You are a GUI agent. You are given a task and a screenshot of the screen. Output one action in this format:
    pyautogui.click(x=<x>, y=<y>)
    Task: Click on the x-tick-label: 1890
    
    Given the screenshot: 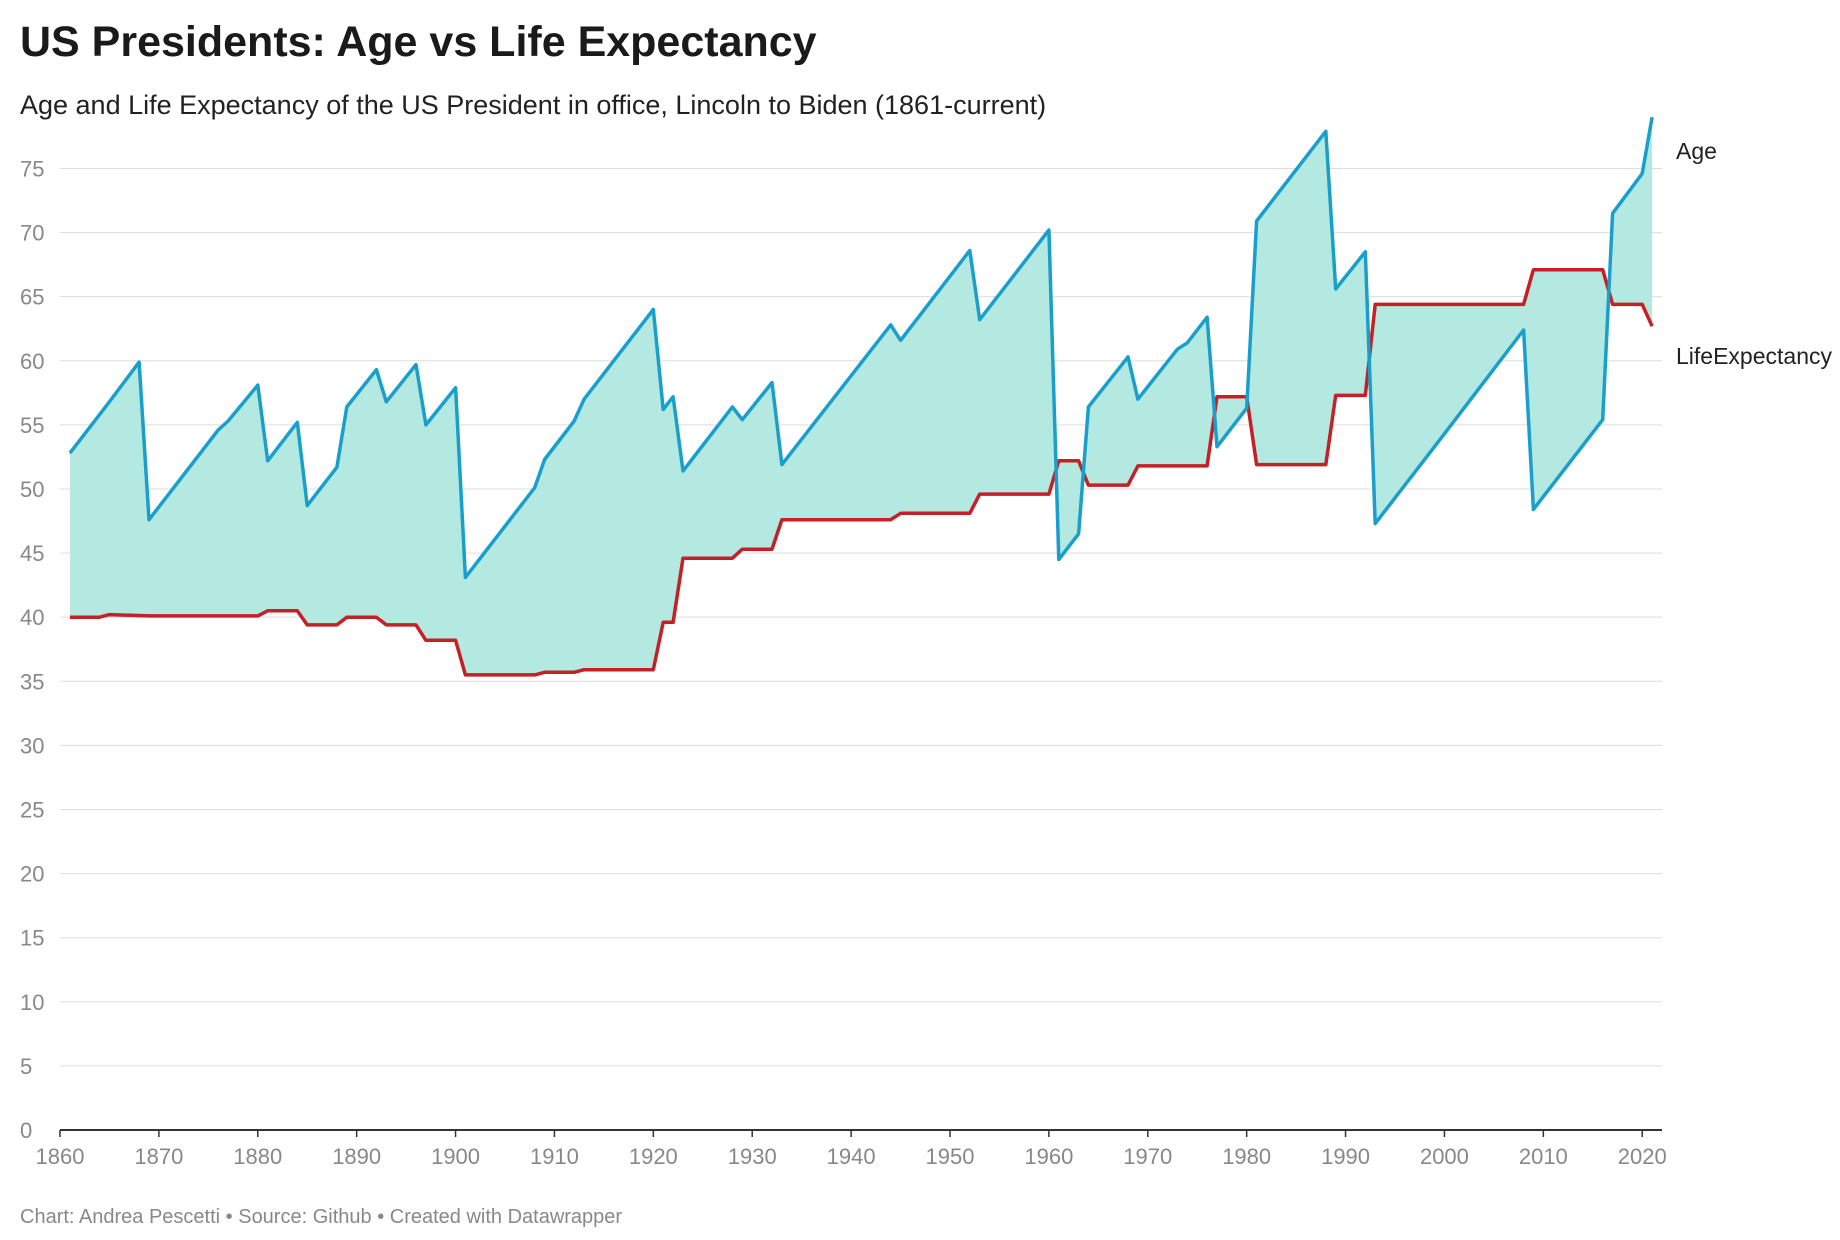 What is the action you would take?
    pyautogui.click(x=356, y=1156)
    